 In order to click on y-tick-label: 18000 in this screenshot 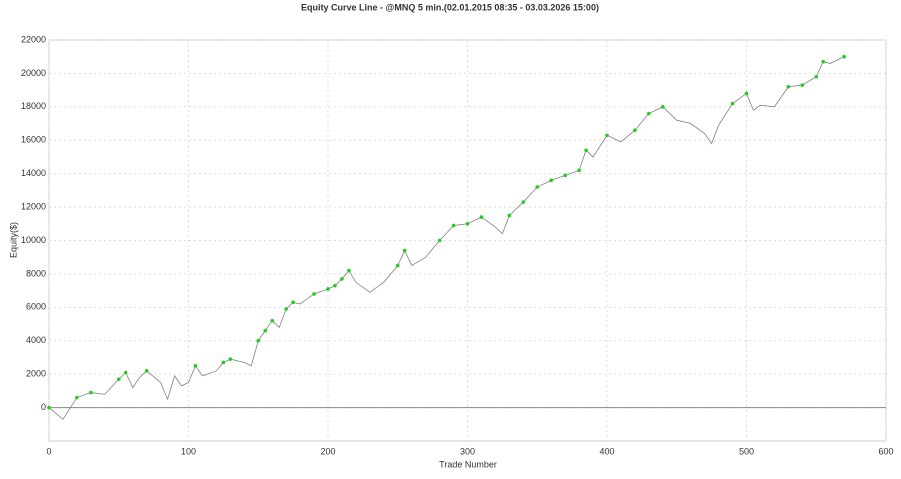, I will do `click(33, 106)`.